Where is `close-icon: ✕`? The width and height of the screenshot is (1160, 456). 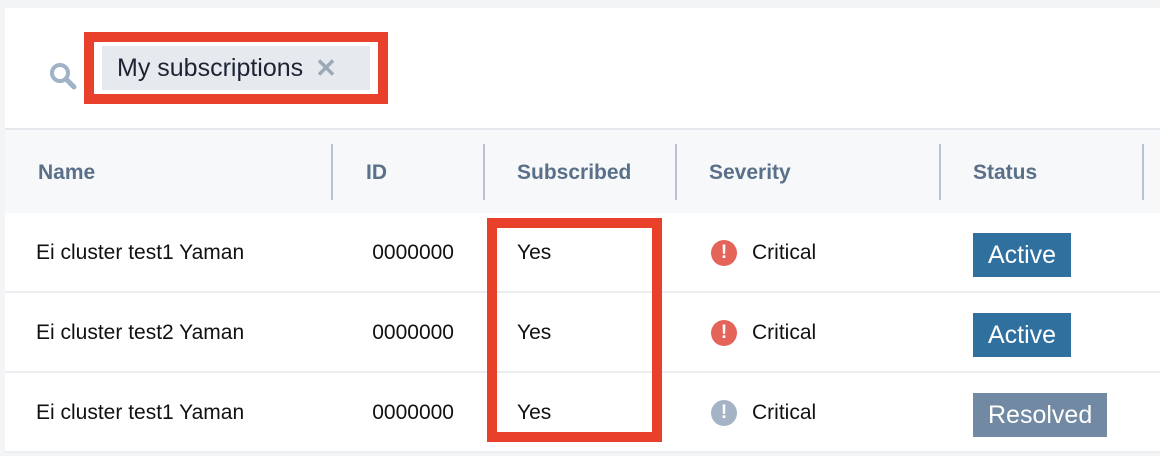 close-icon: ✕ is located at coordinates (326, 67).